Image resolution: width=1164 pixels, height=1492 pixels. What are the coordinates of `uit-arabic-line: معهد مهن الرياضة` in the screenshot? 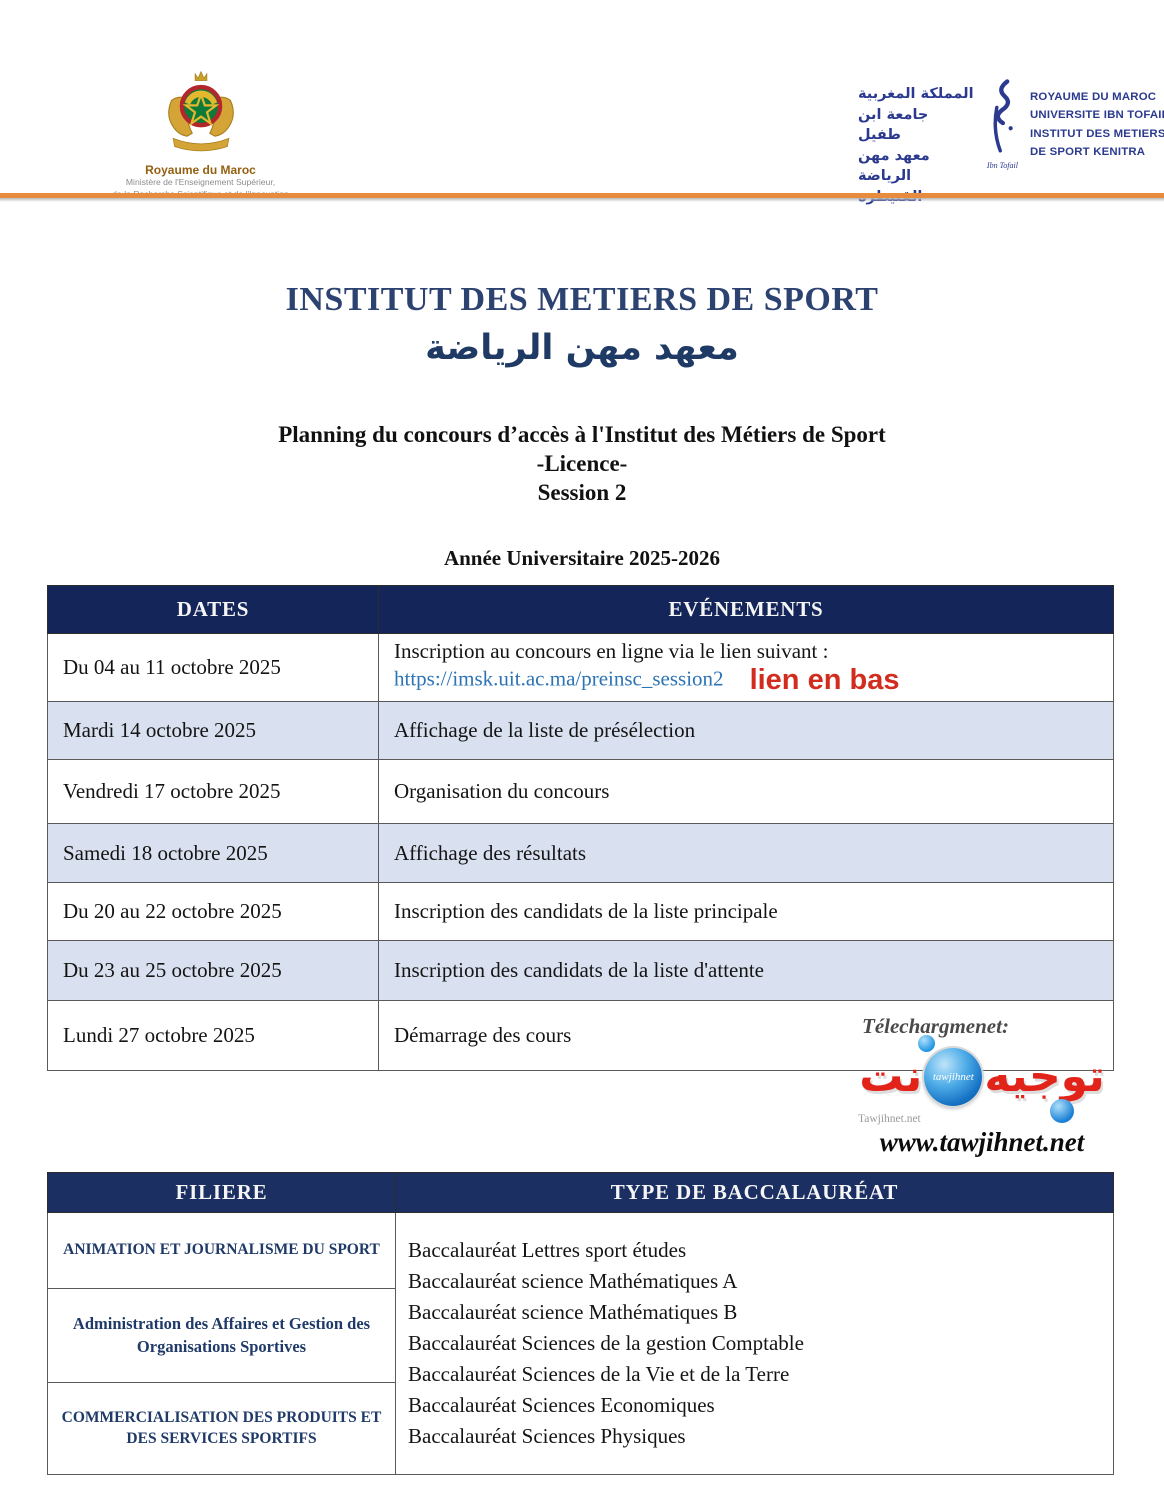 It's located at (894, 166).